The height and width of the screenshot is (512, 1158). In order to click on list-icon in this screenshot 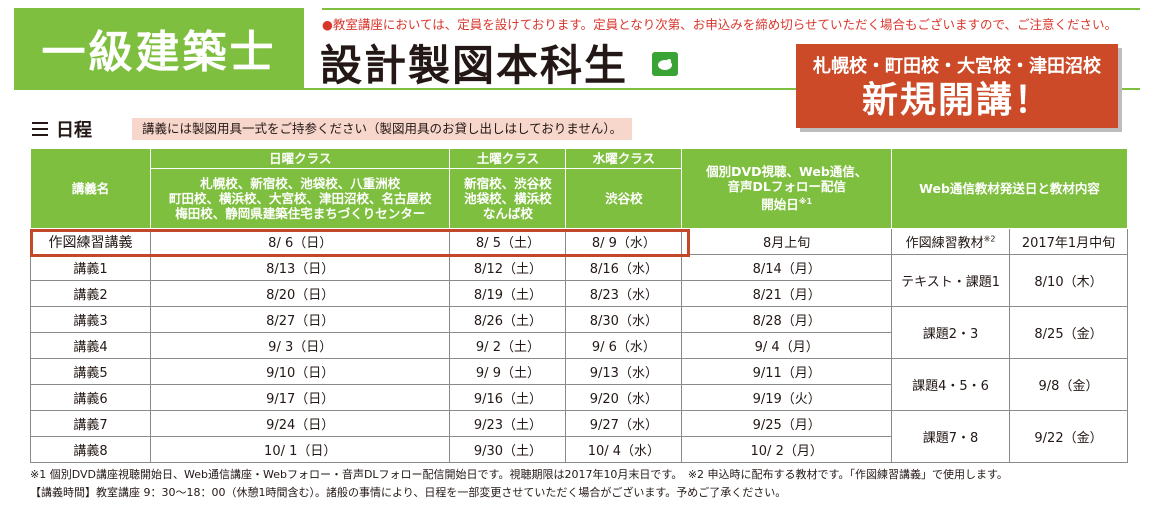, I will do `click(40, 131)`.